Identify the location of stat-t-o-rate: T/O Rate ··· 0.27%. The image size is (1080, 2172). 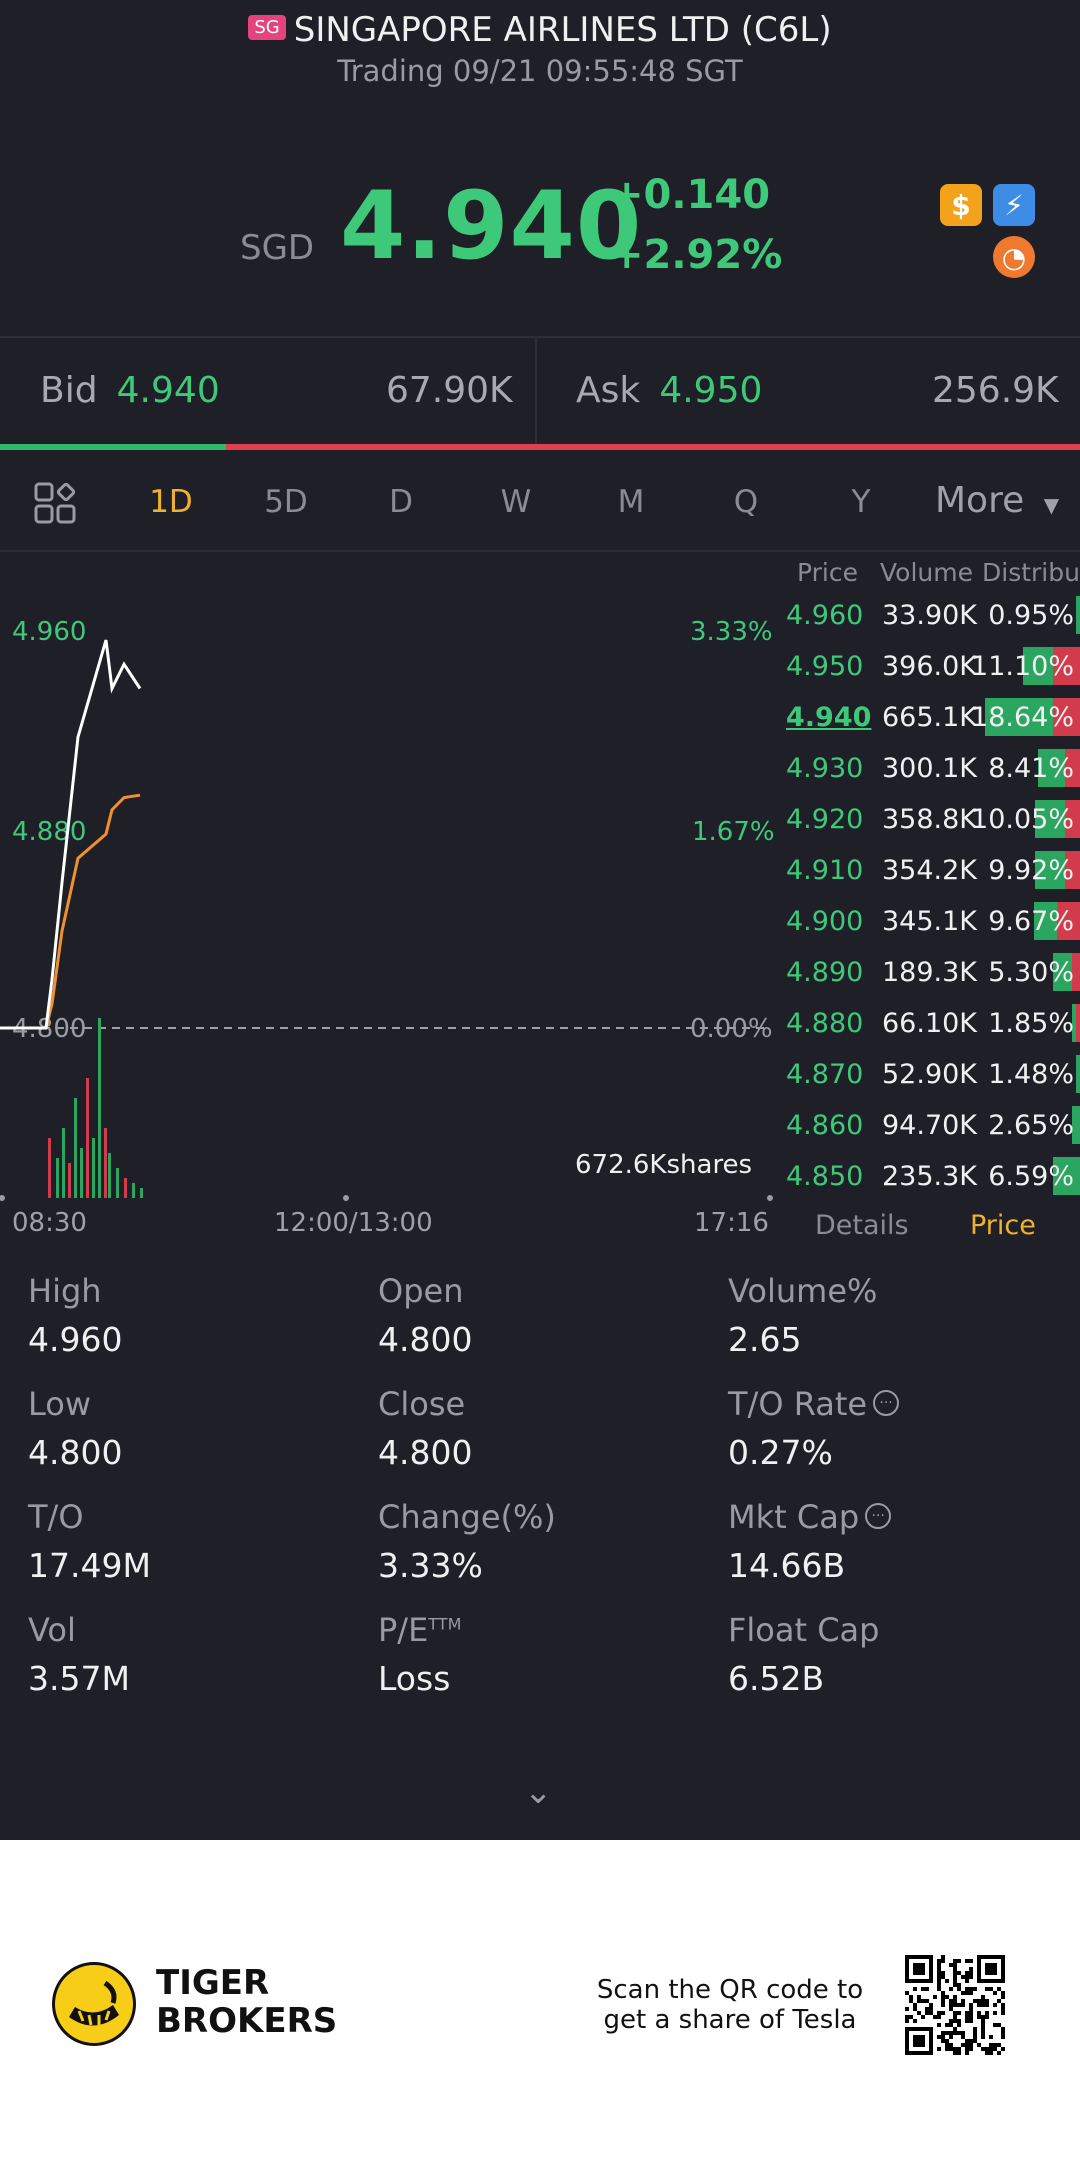
(814, 1428).